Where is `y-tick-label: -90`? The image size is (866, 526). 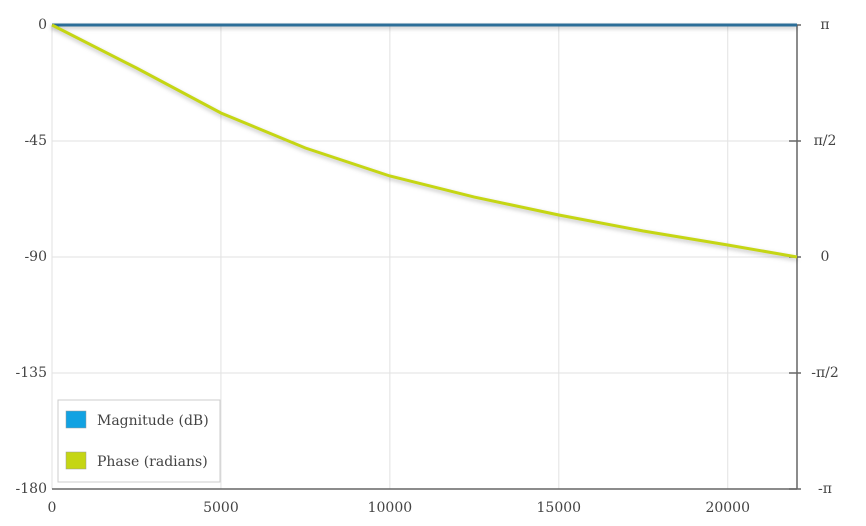 y-tick-label: -90 is located at coordinates (35, 257).